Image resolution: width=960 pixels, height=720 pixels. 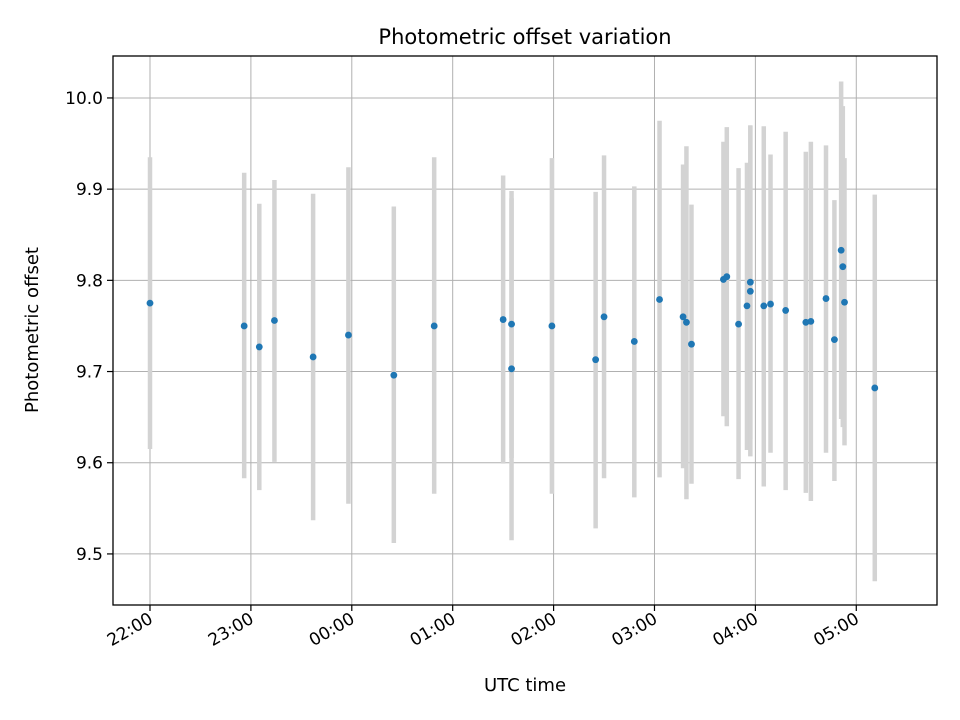 I want to click on y-axis-label: Photometric offset, so click(x=32, y=330).